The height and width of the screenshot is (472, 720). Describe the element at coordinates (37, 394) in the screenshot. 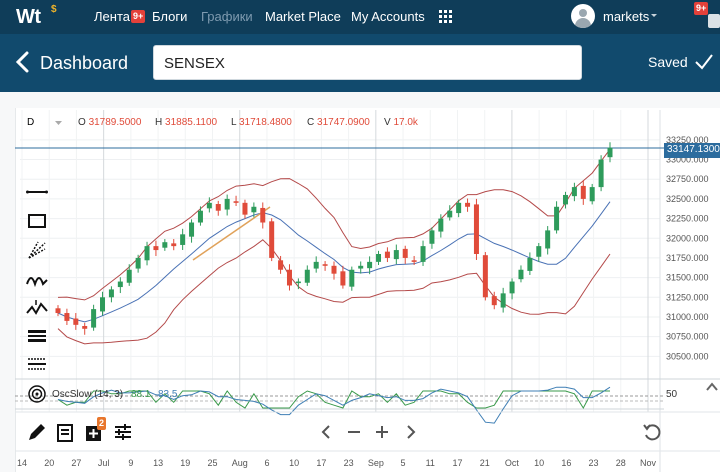

I see `target-icon` at that location.